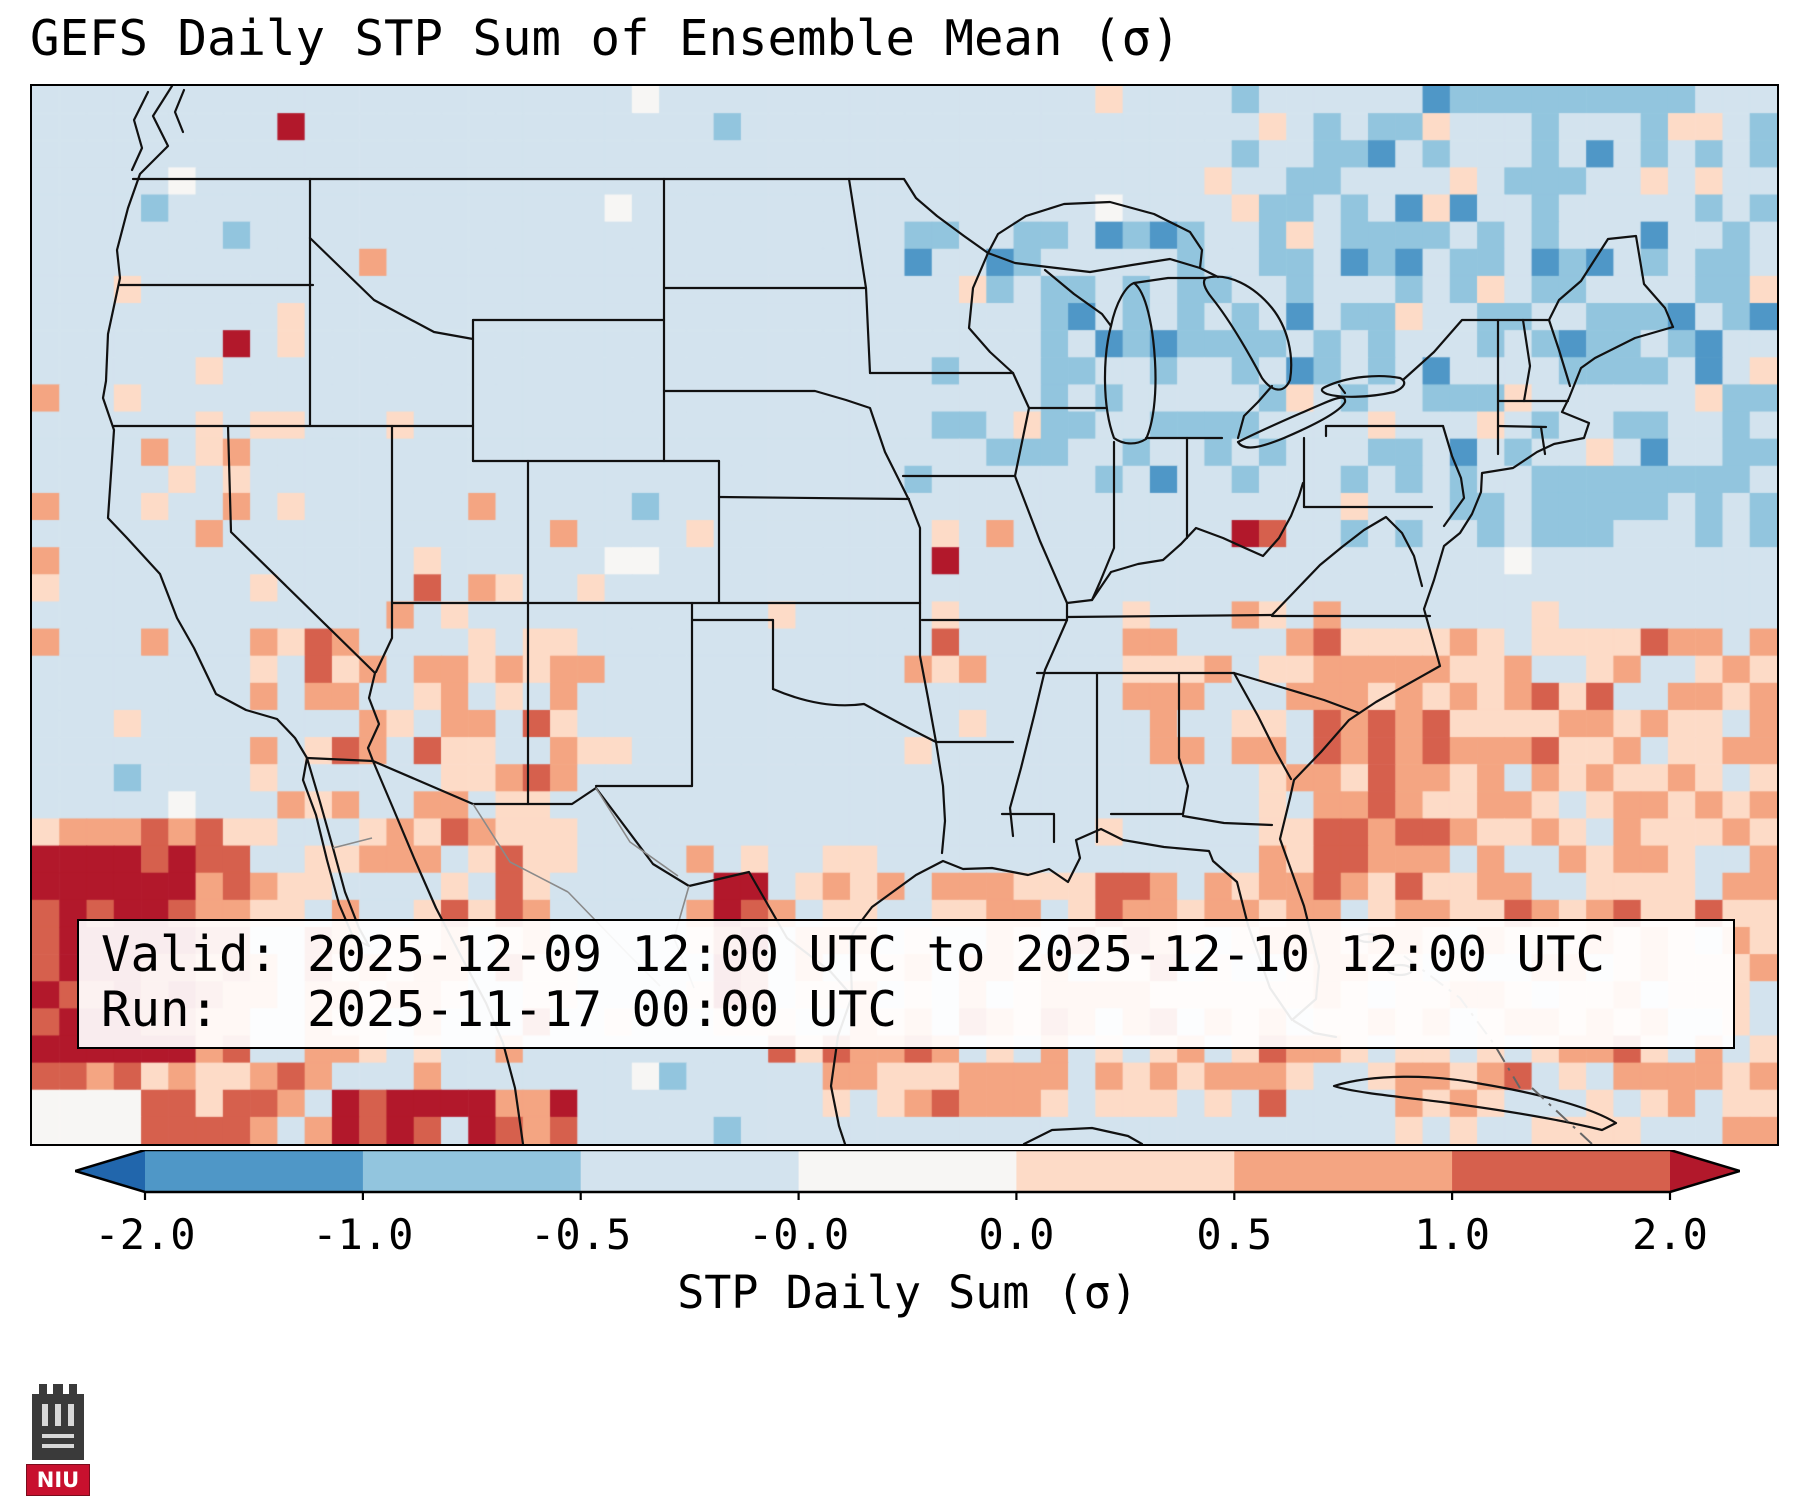 The width and height of the screenshot is (1803, 1506). Describe the element at coordinates (190, 954) in the screenshot. I see `valid-label: Valid:` at that location.